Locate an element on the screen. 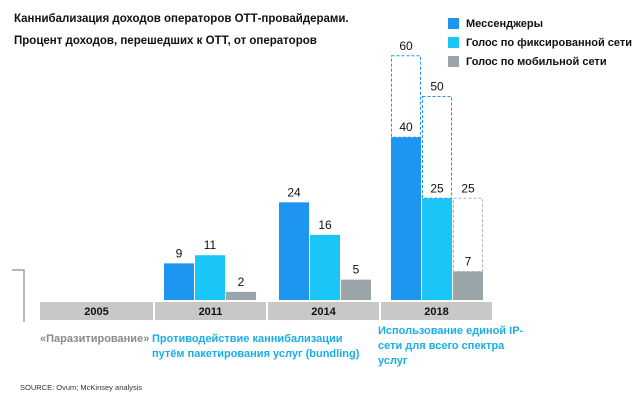 The height and width of the screenshot is (406, 640). forecast-outline-messengers-2018 is located at coordinates (406, 96).